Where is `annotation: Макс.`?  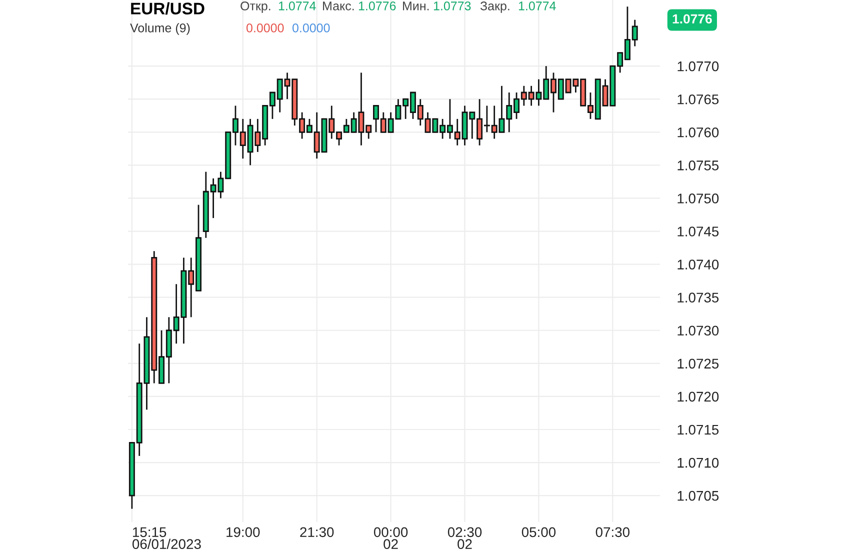
annotation: Макс. is located at coordinates (338, 6).